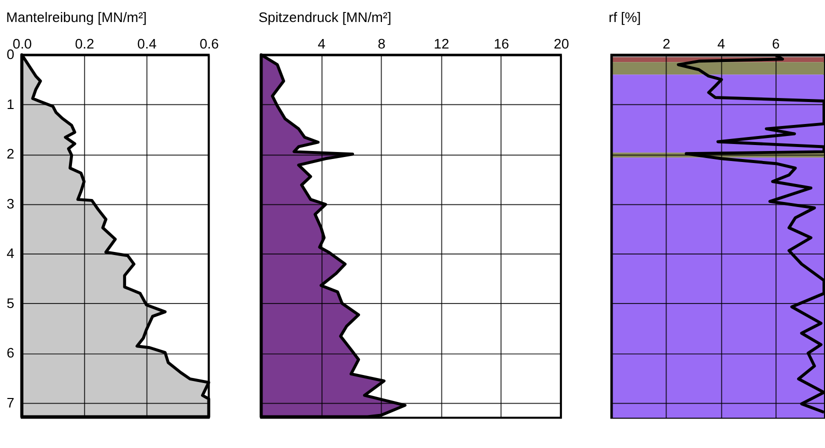 This screenshot has height=448, width=825. What do you see at coordinates (666, 43) in the screenshot?
I see `x-tick-label: 2` at bounding box center [666, 43].